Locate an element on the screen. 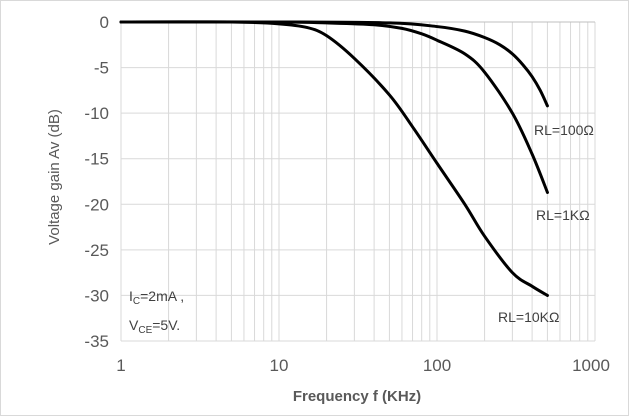 Image resolution: width=629 pixels, height=417 pixels. y-tick-label: -30 is located at coordinates (96, 295).